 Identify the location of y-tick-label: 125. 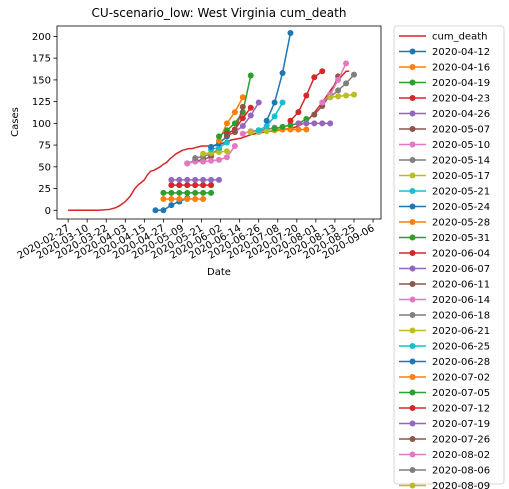
(41, 102).